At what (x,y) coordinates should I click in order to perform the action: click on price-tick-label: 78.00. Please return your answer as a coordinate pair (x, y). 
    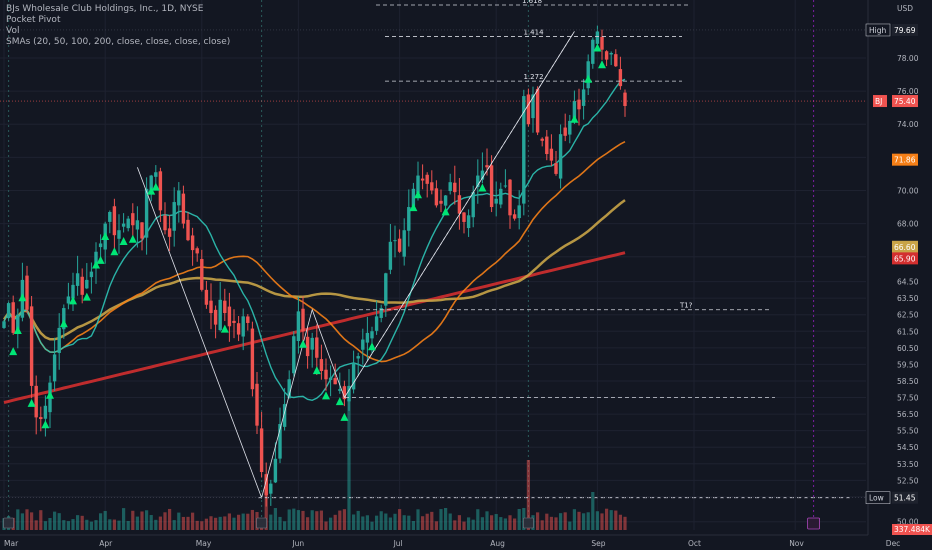
    Looking at the image, I should click on (908, 58).